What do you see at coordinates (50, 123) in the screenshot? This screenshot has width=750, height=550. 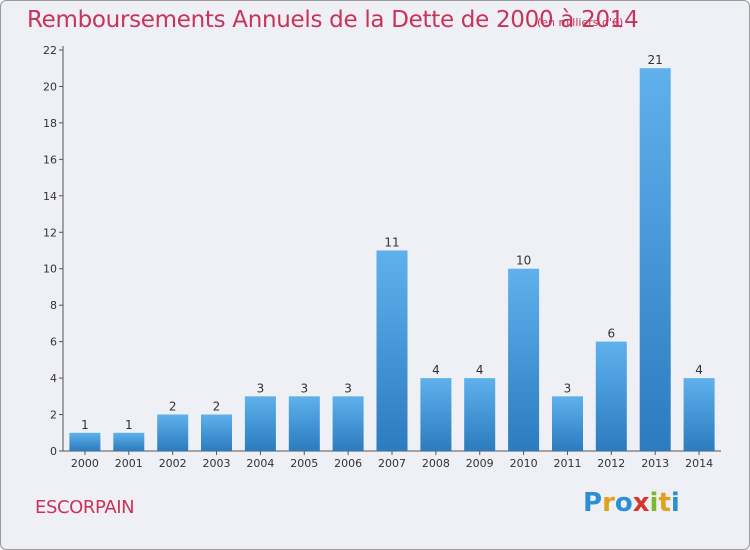 I see `y-tick-label: 18` at bounding box center [50, 123].